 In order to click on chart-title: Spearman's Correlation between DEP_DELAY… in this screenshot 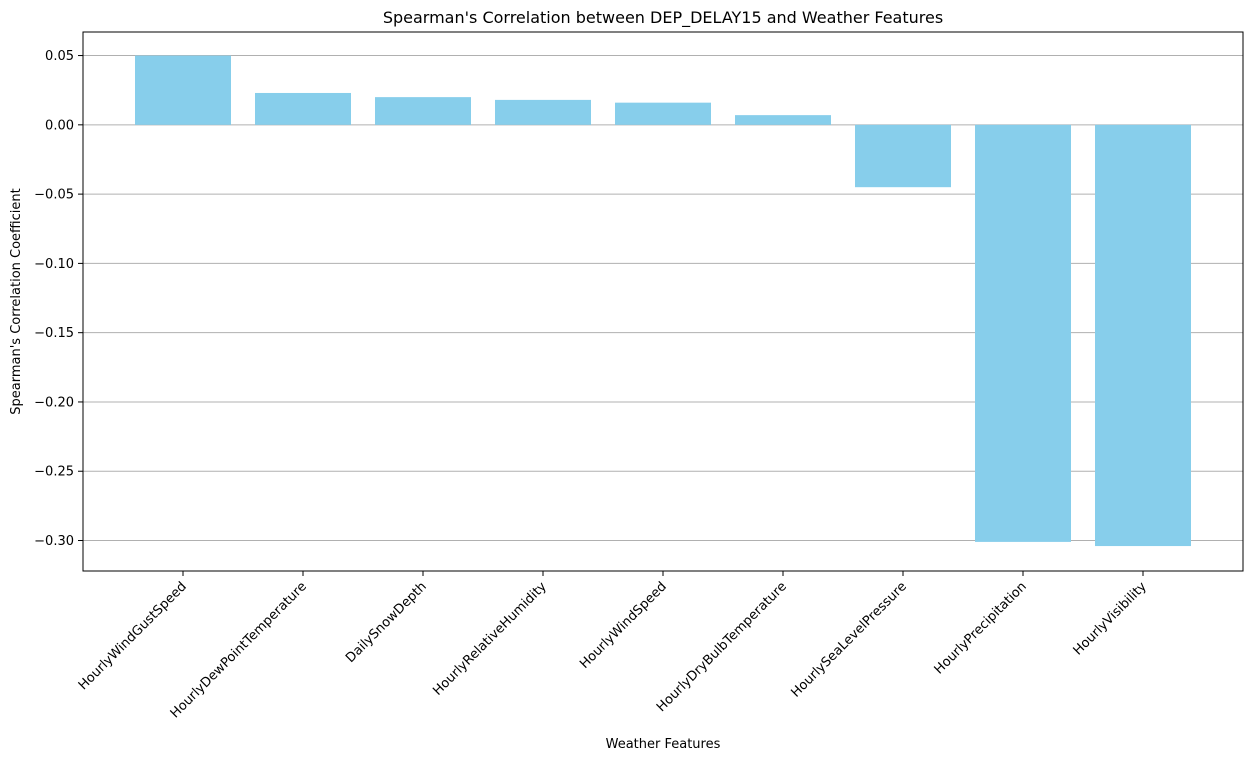, I will do `click(663, 18)`.